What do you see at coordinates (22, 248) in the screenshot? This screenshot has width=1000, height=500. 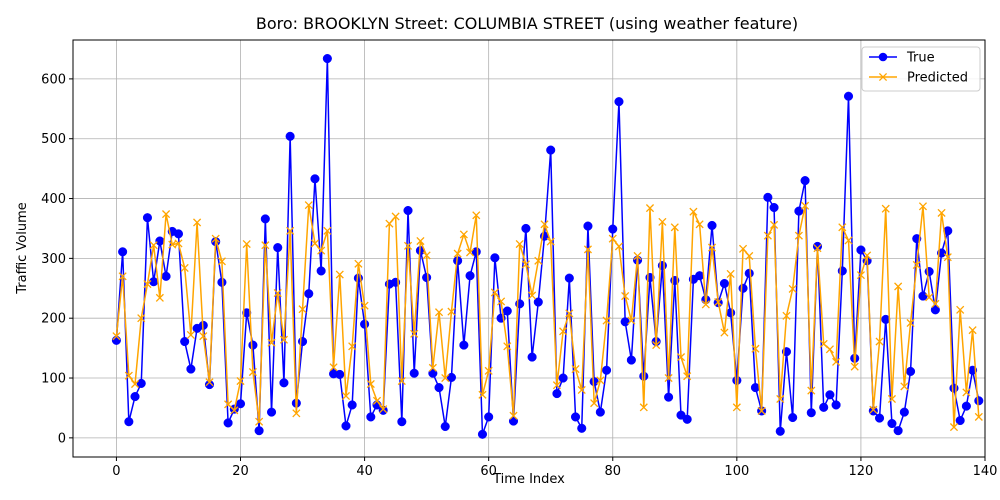 I see `y-axis-title: Traffic Volume` at bounding box center [22, 248].